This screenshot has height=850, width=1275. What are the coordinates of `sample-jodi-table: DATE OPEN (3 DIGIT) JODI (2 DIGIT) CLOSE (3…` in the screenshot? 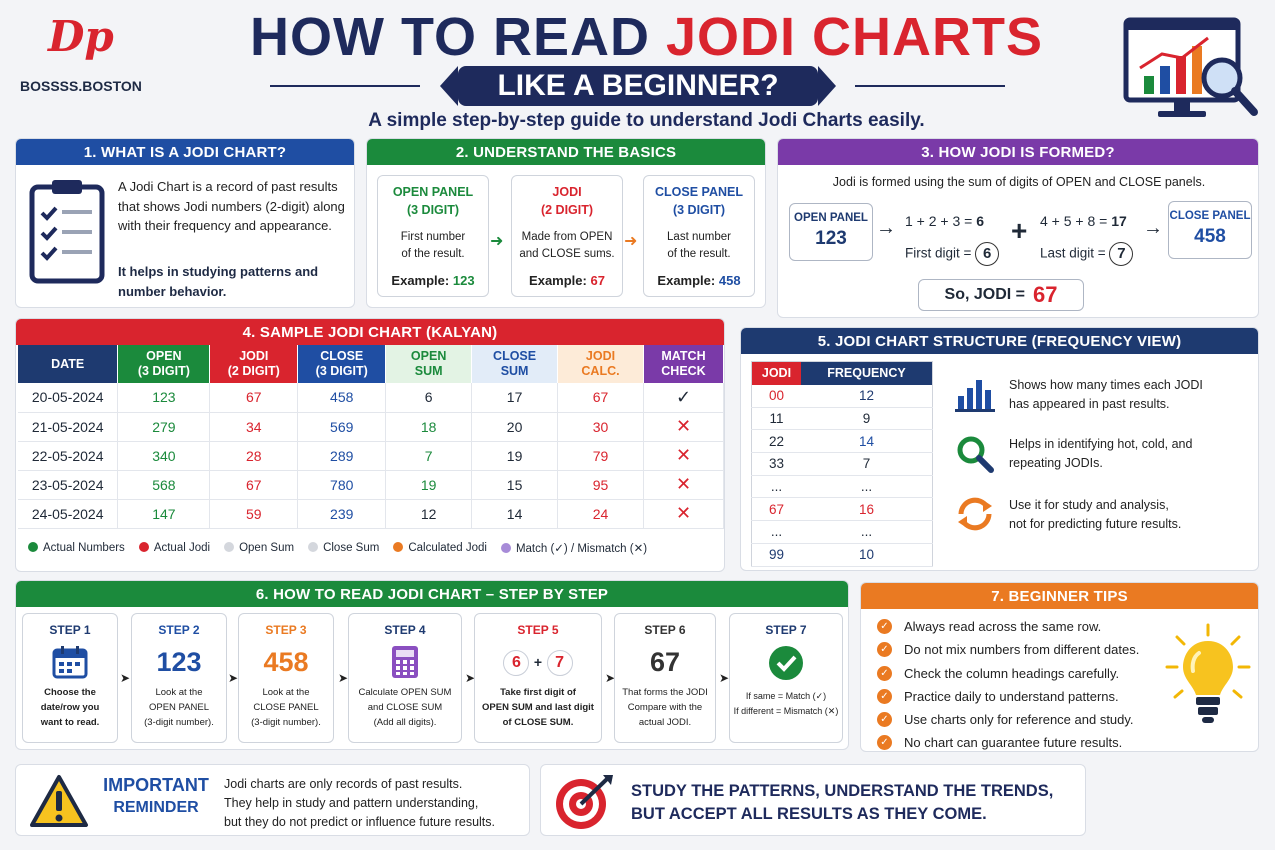 It's located at (371, 437).